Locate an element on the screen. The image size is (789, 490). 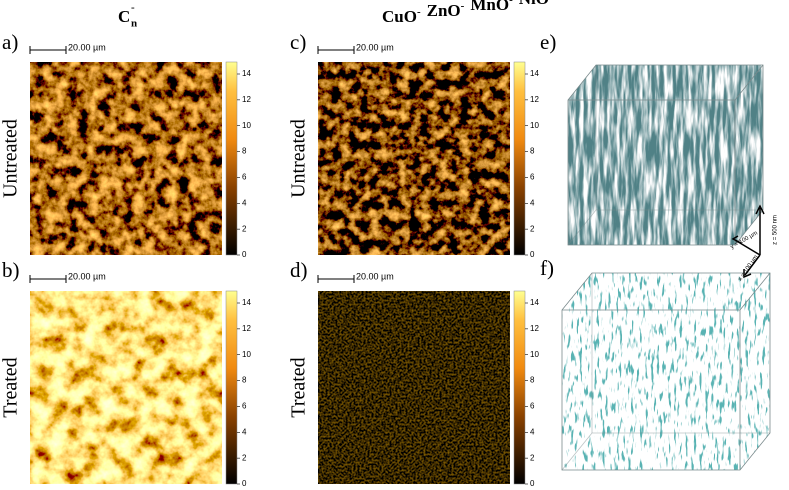
right-title-text: CuO-ZnO-MnO-NiO-FeO-overlay is located at coordinates (518, 13).